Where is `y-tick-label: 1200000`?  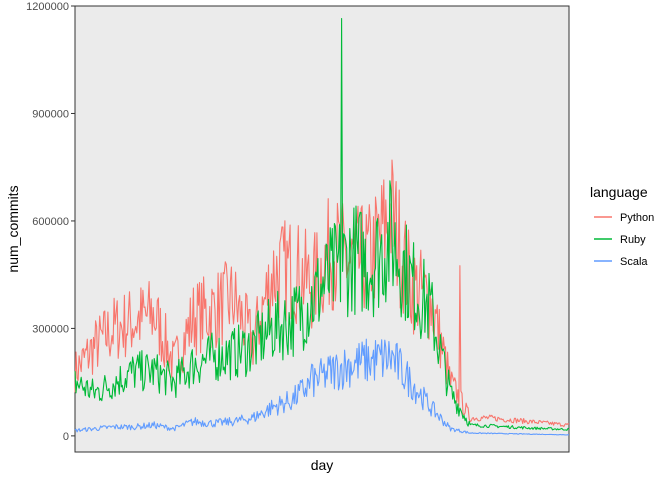 y-tick-label: 1200000 is located at coordinates (47, 7).